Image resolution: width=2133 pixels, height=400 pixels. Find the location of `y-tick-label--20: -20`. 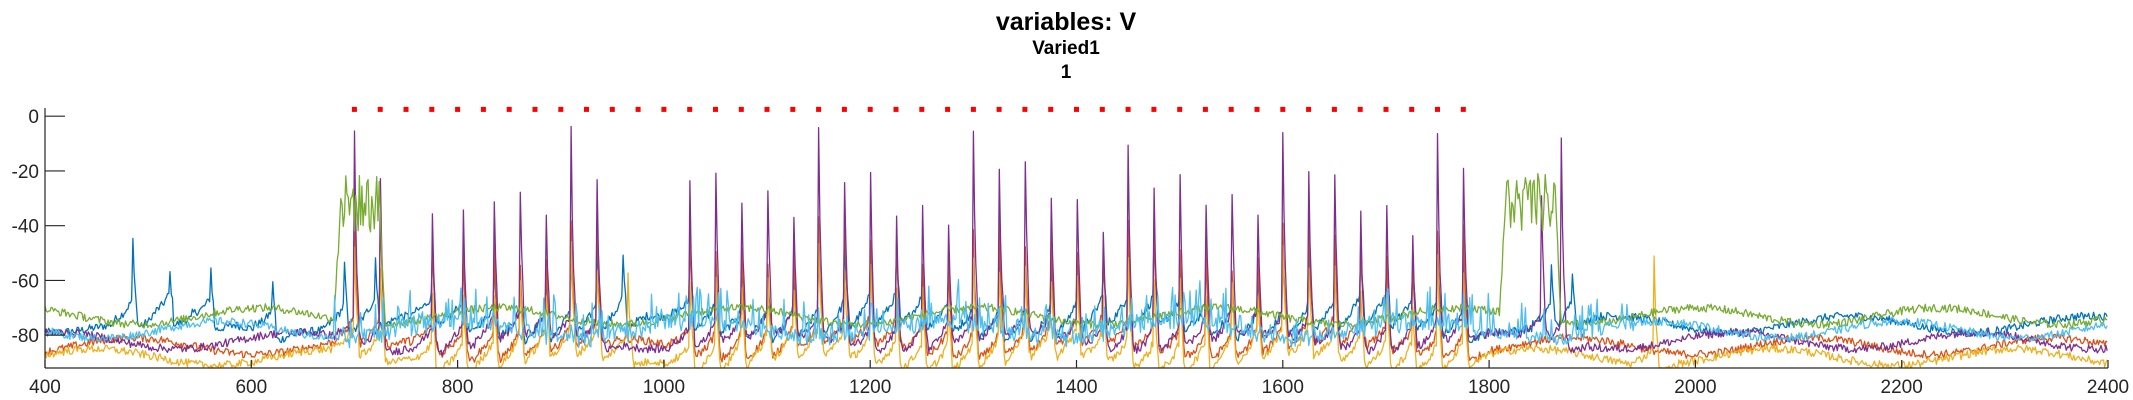

y-tick-label--20: -20 is located at coordinates (25, 172).